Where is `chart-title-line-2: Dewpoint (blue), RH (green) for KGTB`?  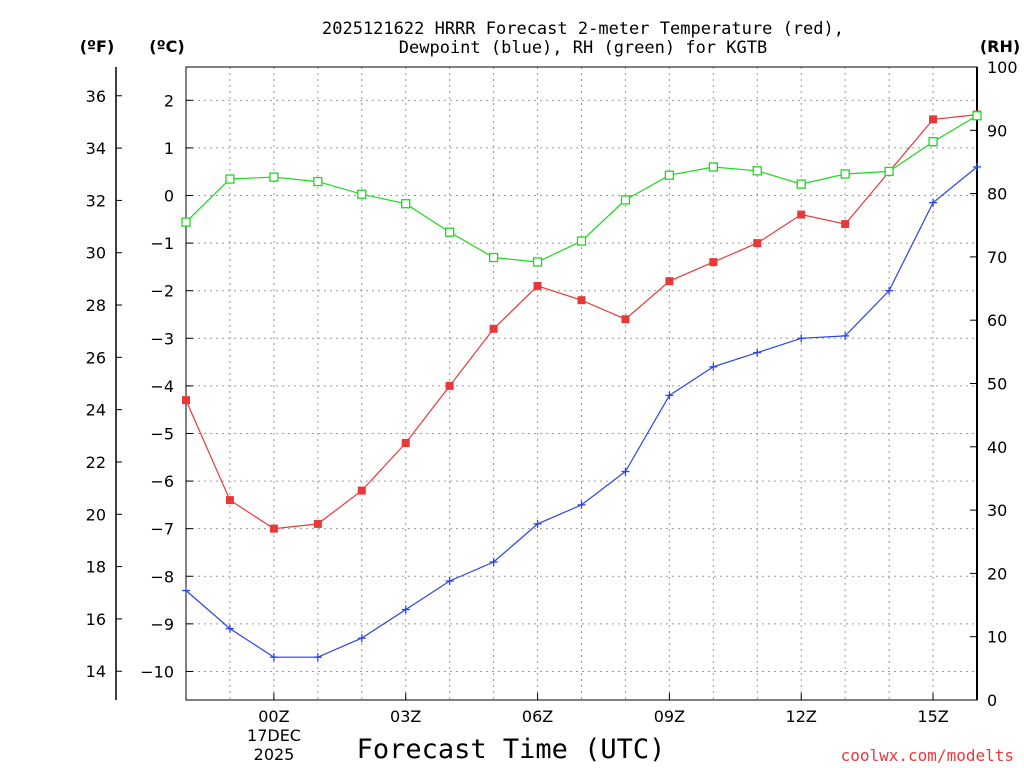 chart-title-line-2: Dewpoint (blue), RH (green) for KGTB is located at coordinates (583, 48).